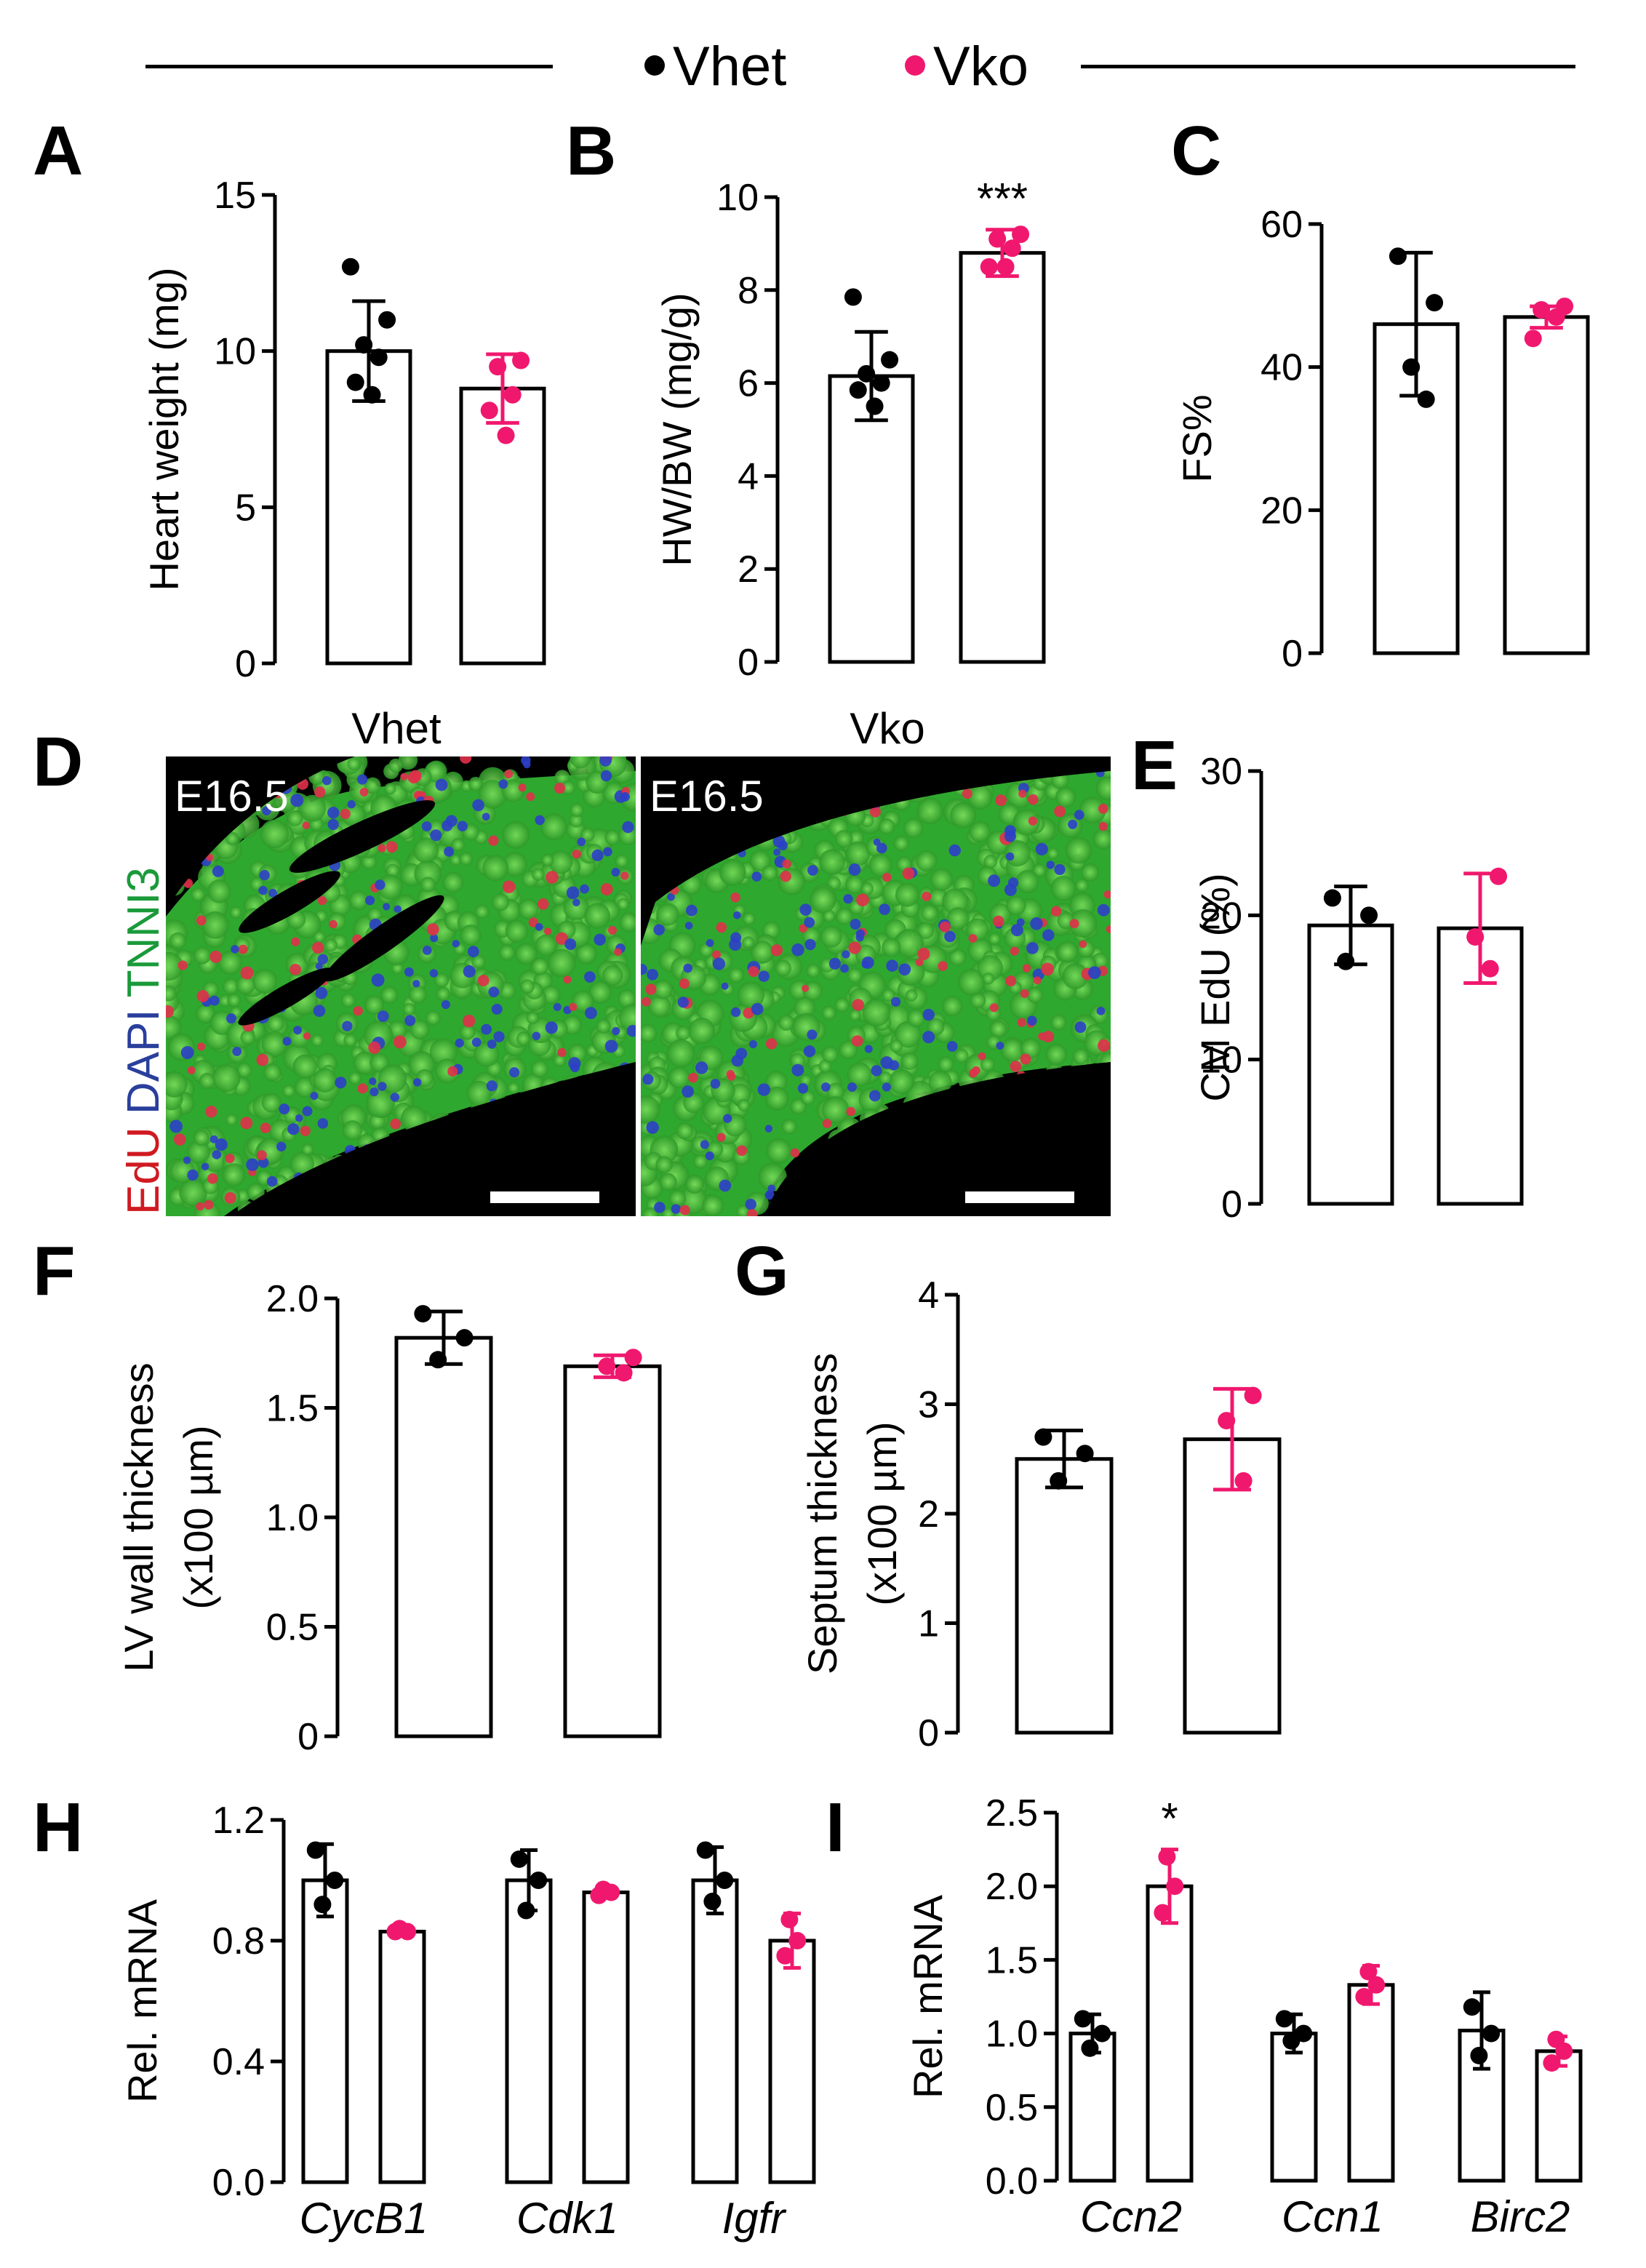 This screenshot has height=2268, width=1646. I want to click on stain-dapi: DAPI, so click(144, 1068).